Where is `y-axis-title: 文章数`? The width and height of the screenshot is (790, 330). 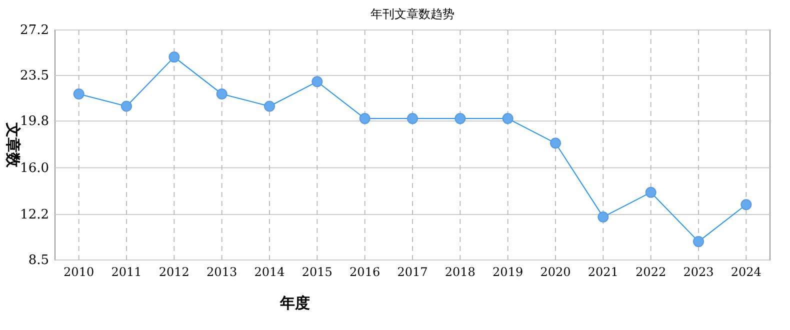 y-axis-title: 文章数 is located at coordinates (13, 145).